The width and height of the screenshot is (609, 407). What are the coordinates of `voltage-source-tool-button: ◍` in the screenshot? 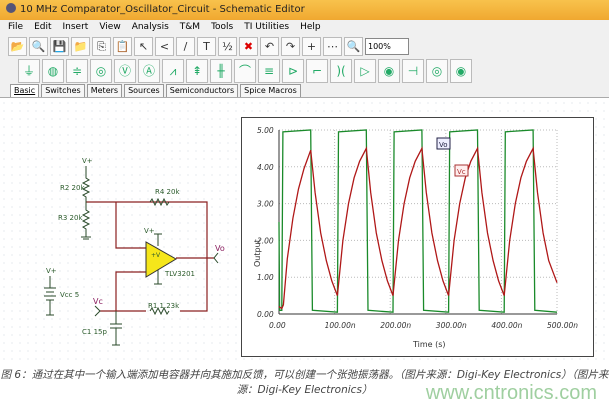 It's located at (53, 70).